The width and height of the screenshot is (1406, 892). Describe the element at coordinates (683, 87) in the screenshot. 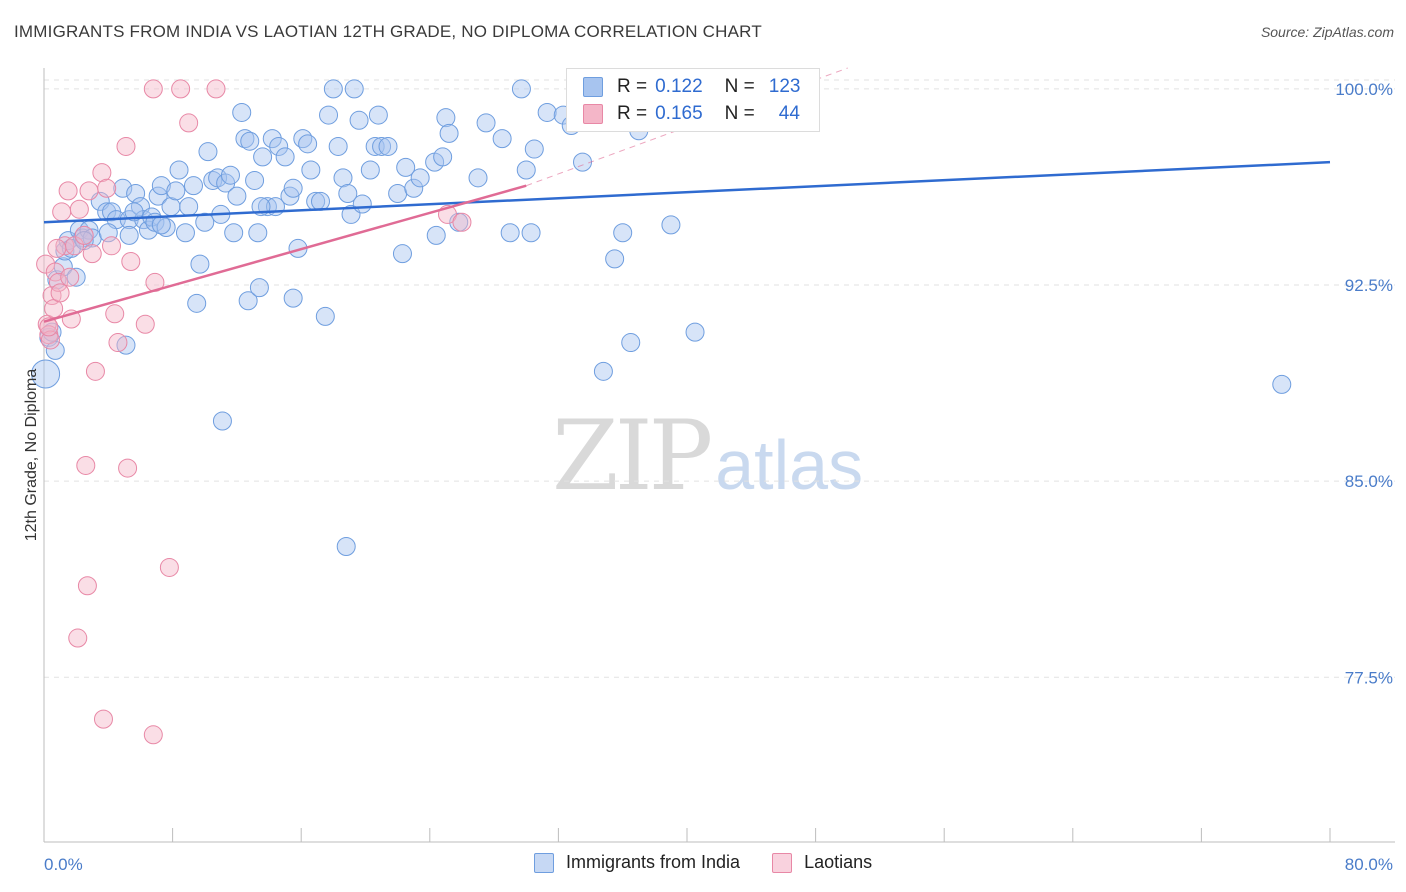

I see `legend-row-india: R = 0.122 N = 123` at that location.